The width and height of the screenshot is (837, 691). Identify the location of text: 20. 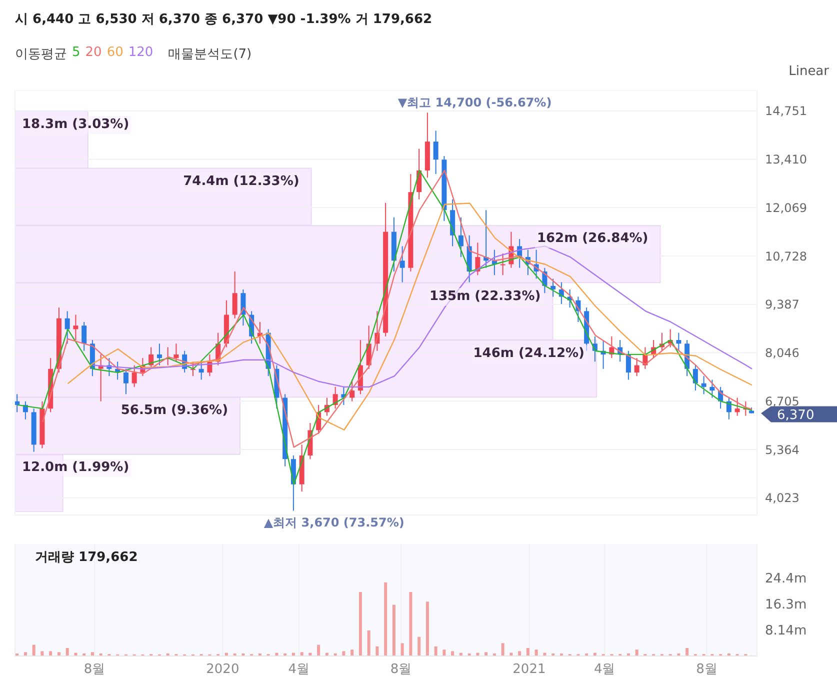
(93, 53).